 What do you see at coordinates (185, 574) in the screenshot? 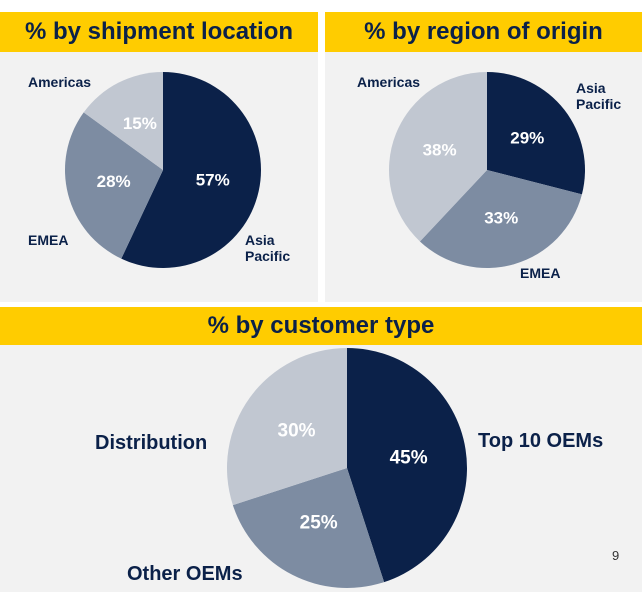
I see `slice-label: Other OEMs` at bounding box center [185, 574].